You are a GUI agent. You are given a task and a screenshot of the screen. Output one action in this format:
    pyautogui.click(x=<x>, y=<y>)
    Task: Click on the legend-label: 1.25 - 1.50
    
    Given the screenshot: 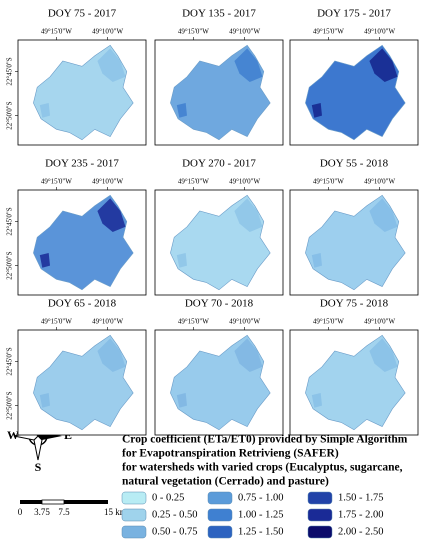 What is the action you would take?
    pyautogui.click(x=261, y=531)
    